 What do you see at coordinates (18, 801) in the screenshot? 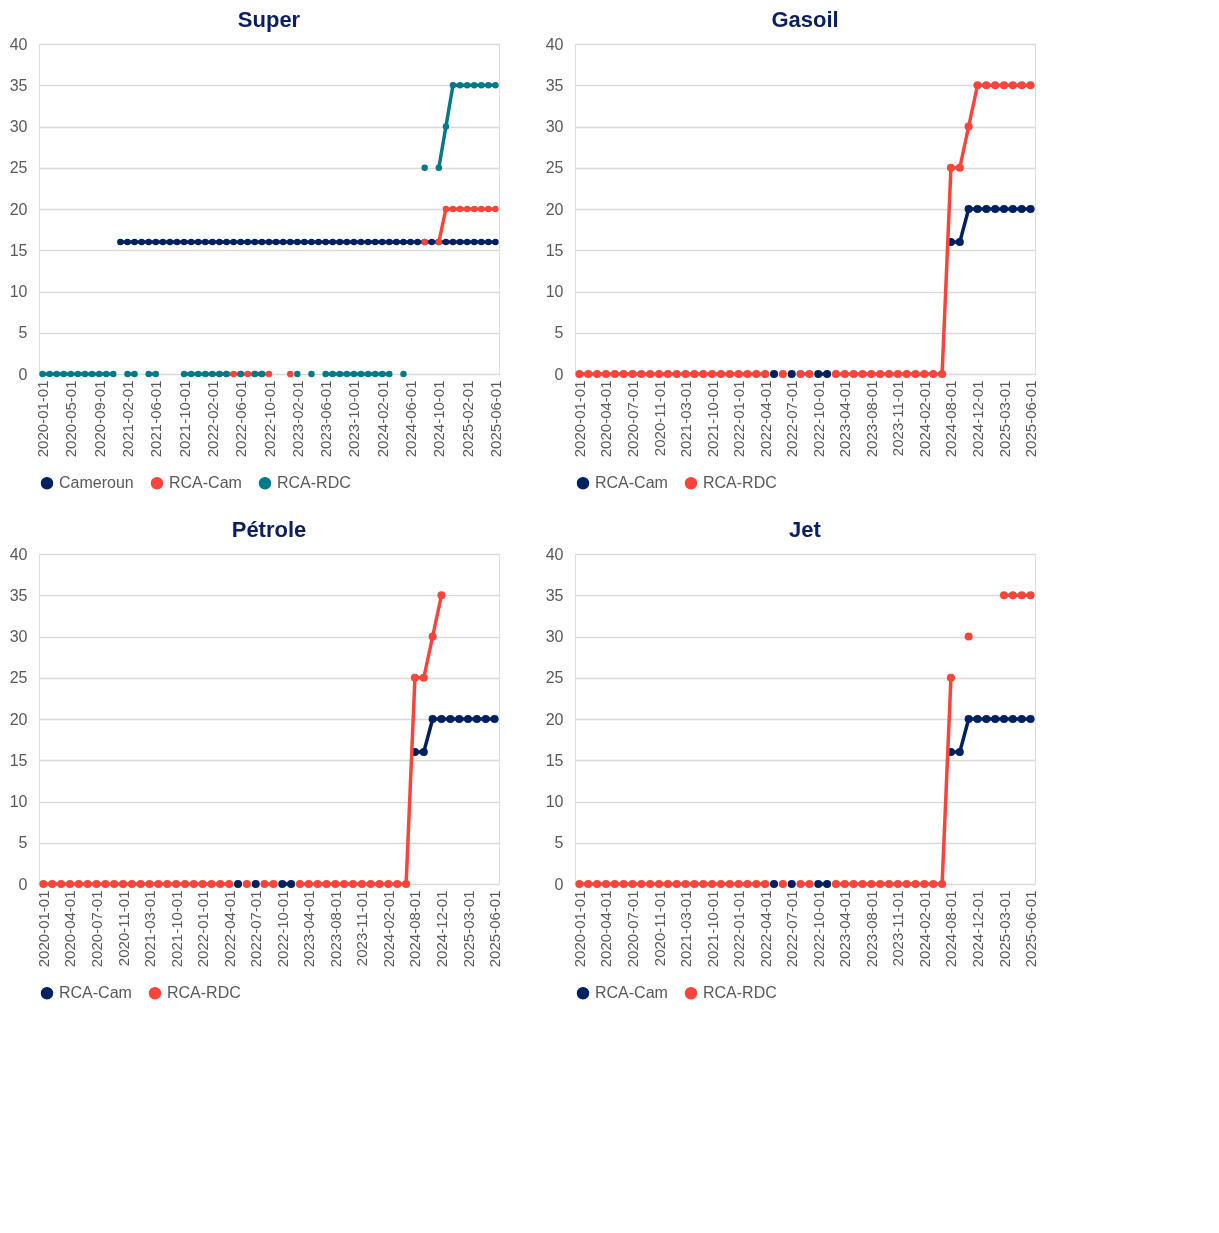
I see `y-tick-label: 10` at bounding box center [18, 801].